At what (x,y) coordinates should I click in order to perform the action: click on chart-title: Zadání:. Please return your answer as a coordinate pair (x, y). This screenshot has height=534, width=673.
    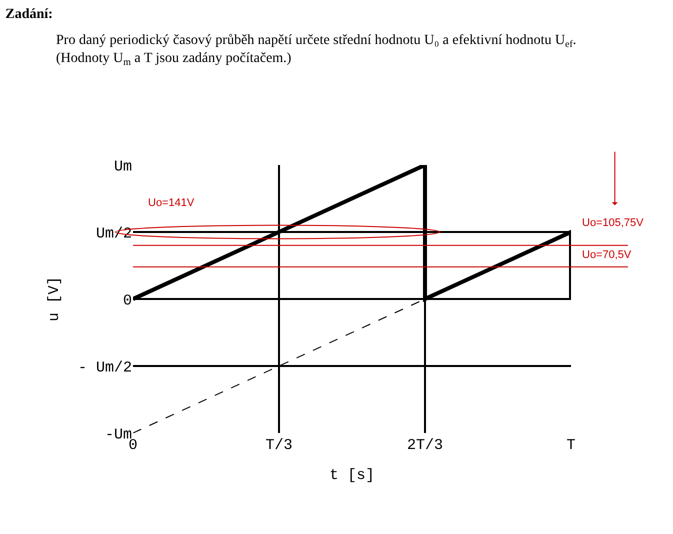
    Looking at the image, I should click on (29, 14).